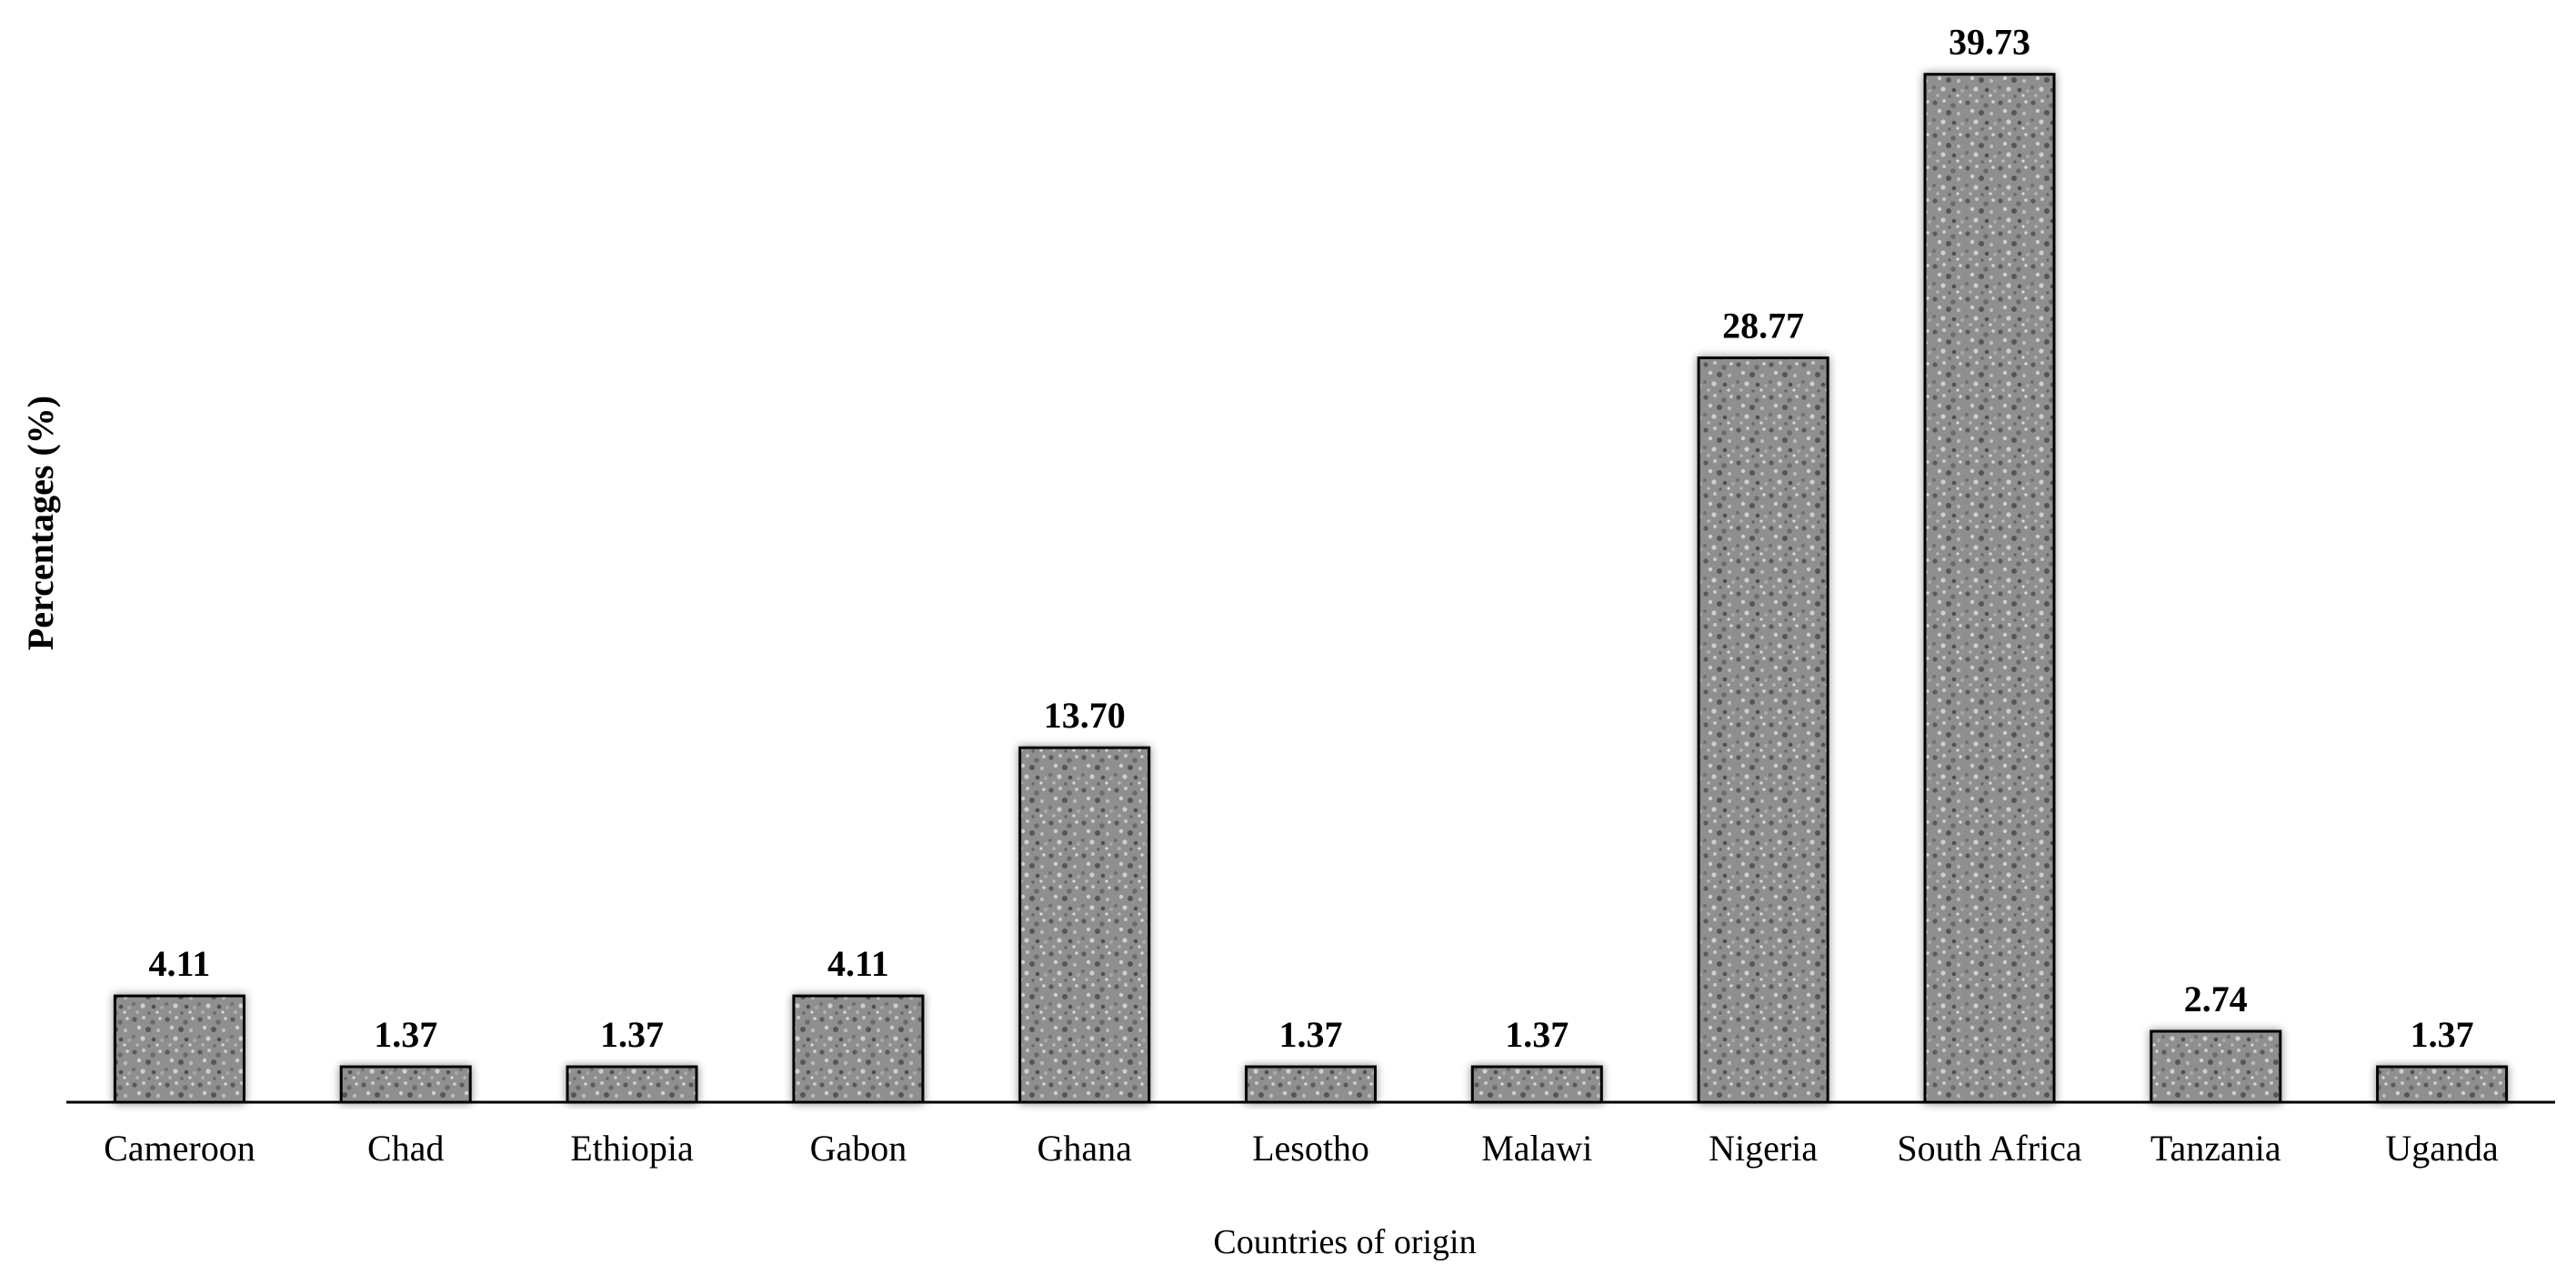 Image resolution: width=2576 pixels, height=1285 pixels. I want to click on value-label-tanzania: 2.74, so click(2216, 999).